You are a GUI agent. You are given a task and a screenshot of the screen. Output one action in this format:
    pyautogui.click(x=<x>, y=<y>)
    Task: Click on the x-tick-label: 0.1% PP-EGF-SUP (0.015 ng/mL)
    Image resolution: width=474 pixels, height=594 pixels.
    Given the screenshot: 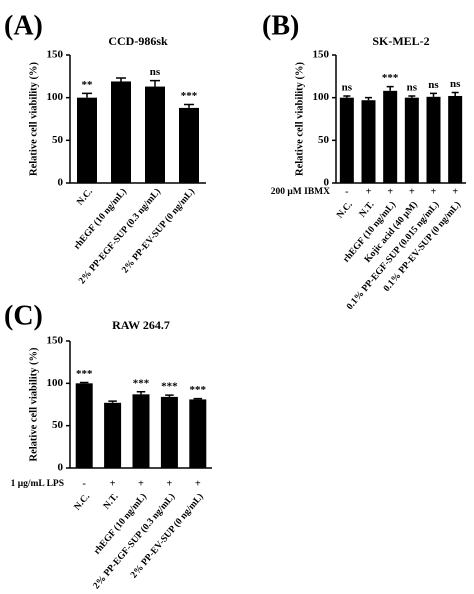 What is the action you would take?
    pyautogui.click(x=392, y=255)
    